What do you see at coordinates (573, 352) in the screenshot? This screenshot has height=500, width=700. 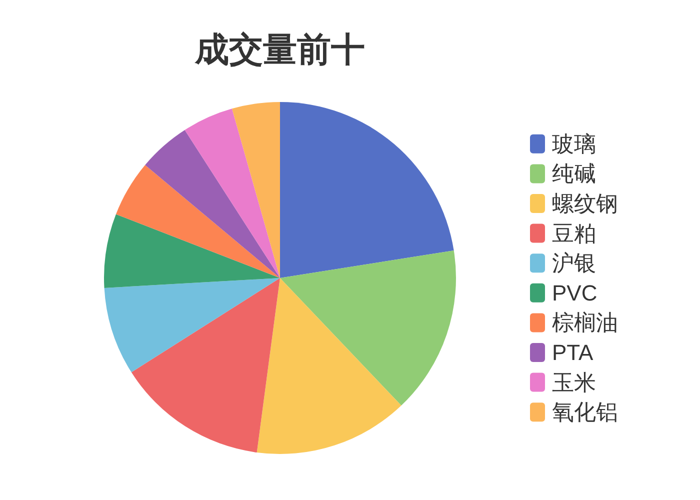 I see `legend-label: PTA` at bounding box center [573, 352].